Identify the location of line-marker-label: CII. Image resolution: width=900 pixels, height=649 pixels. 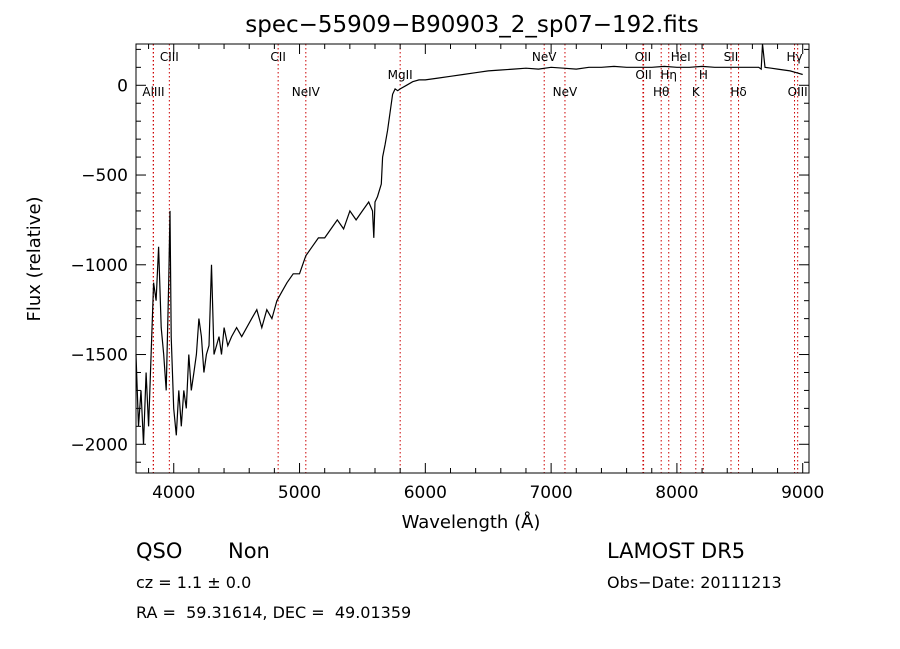
(277, 57).